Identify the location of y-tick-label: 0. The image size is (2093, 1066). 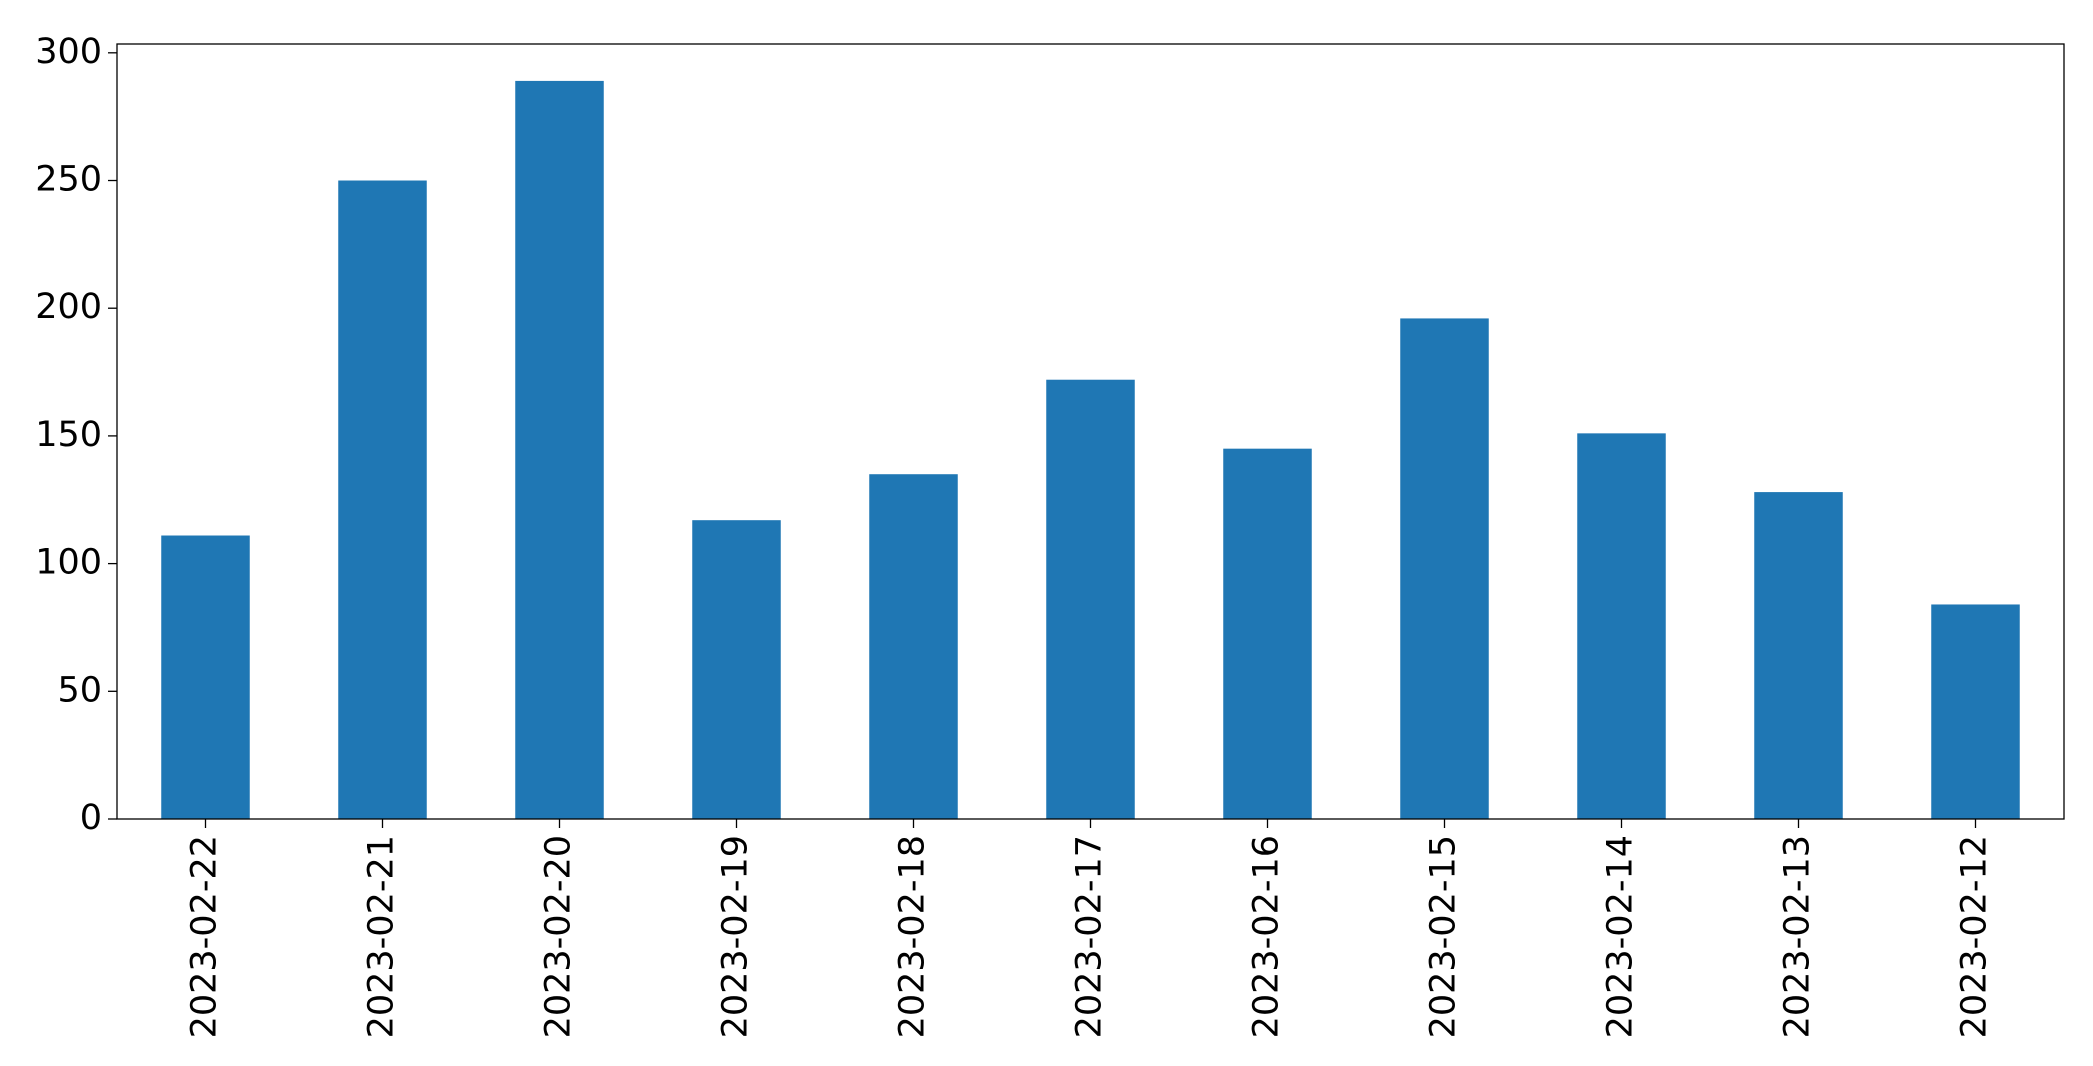
(91, 818).